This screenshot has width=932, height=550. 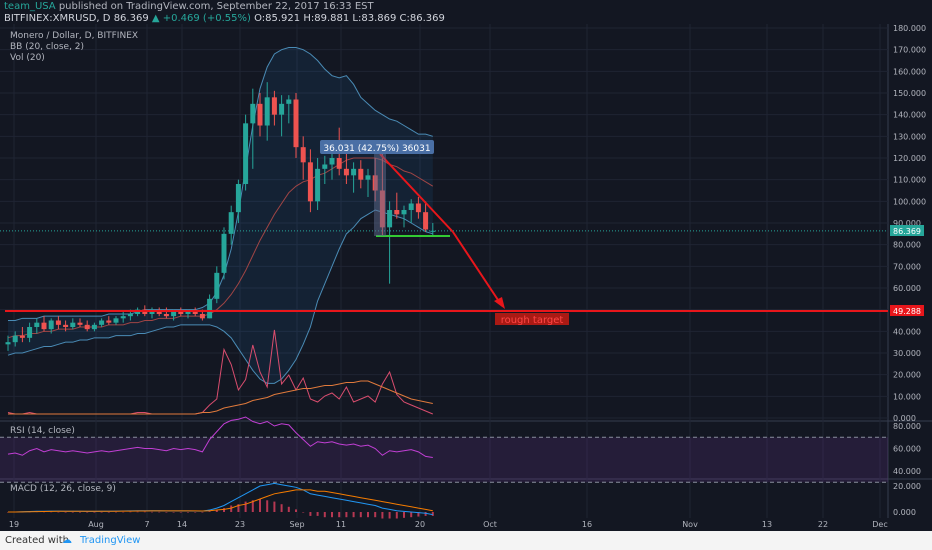 What do you see at coordinates (74, 36) in the screenshot?
I see `legend-instrument: Monero / Dollar, D, BITFINEX` at bounding box center [74, 36].